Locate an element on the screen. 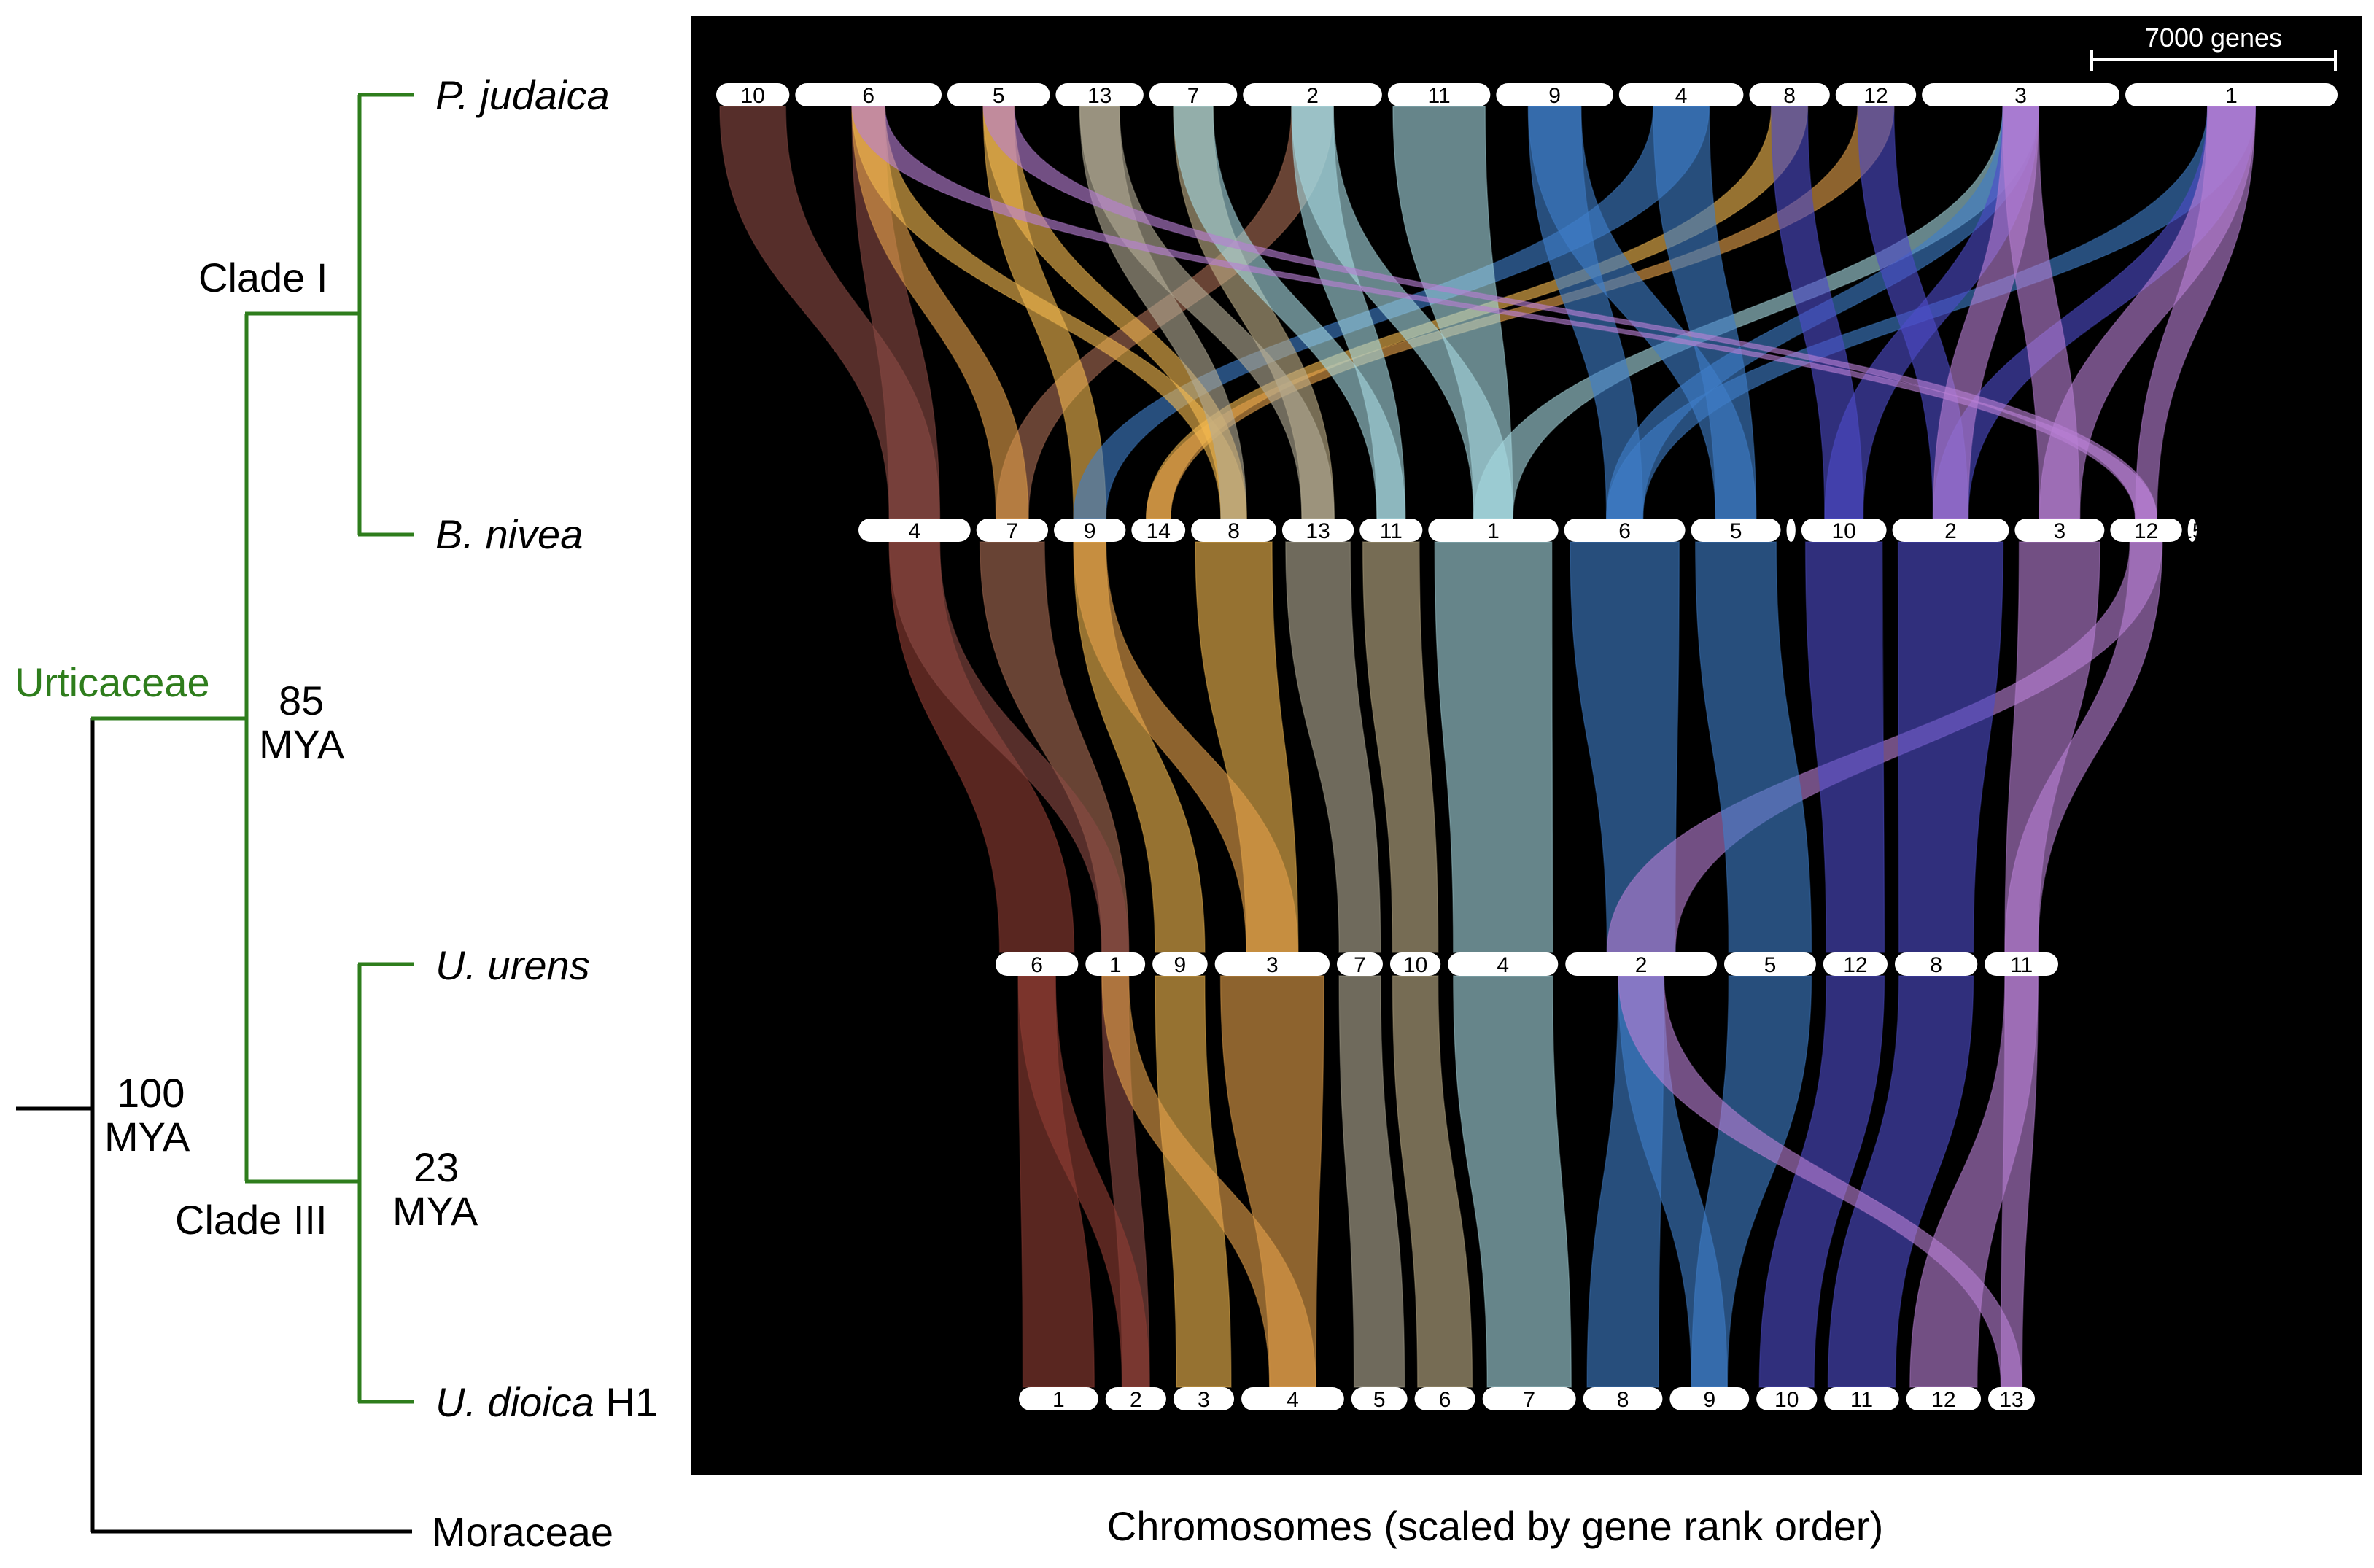 The height and width of the screenshot is (1568, 2374). chromosome-label: 13 is located at coordinates (1099, 96).